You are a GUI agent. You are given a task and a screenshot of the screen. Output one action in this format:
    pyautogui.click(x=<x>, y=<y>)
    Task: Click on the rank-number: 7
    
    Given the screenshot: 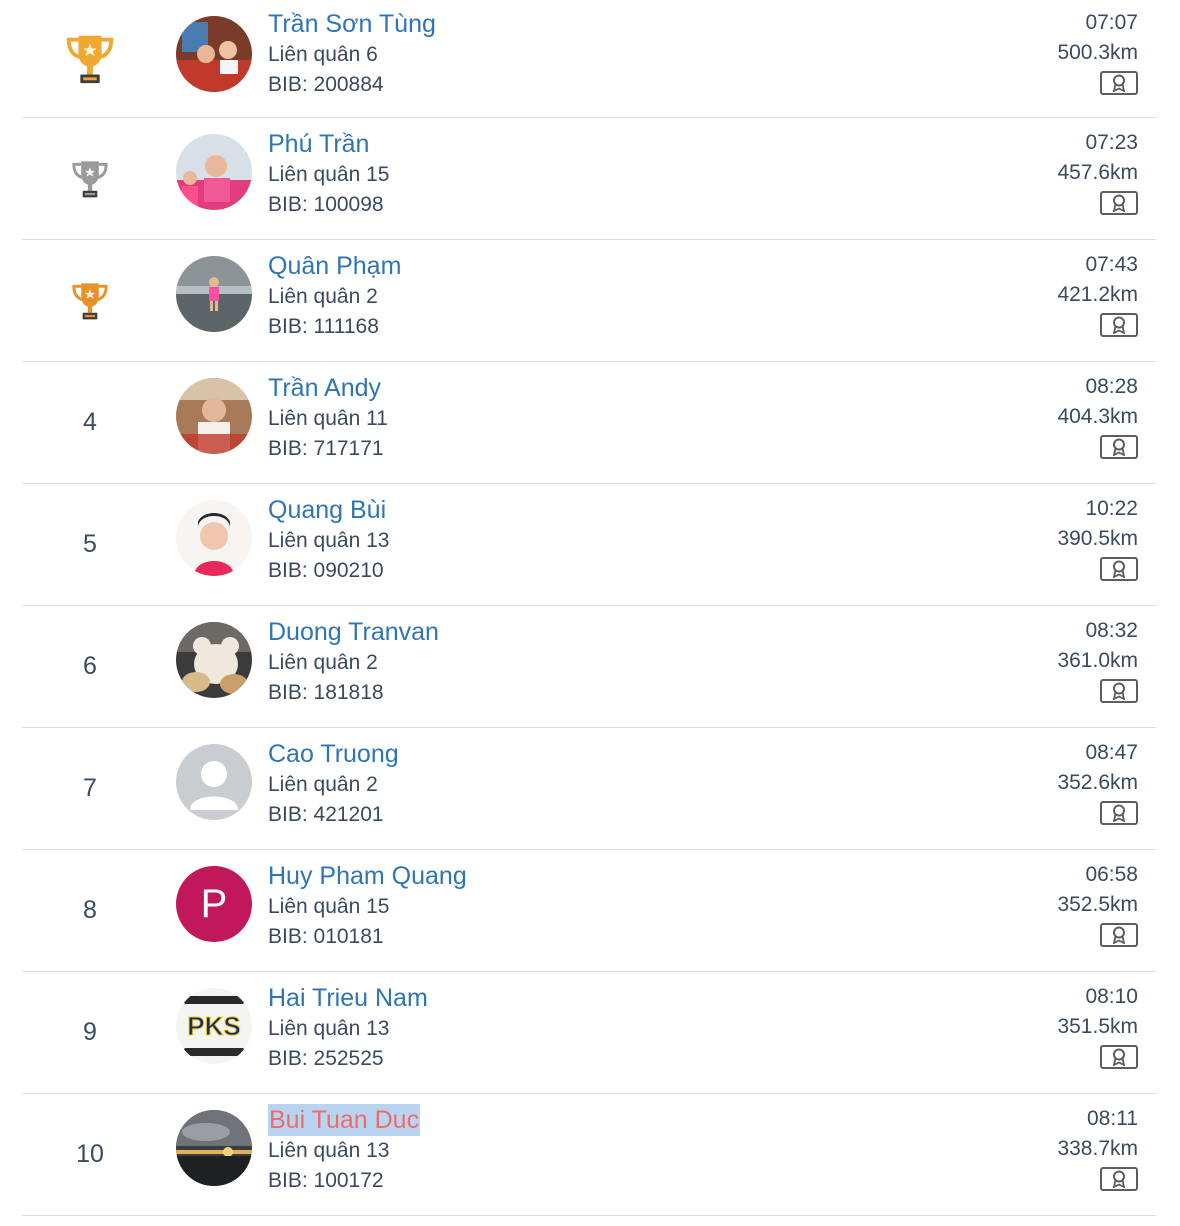 What is the action you would take?
    pyautogui.click(x=90, y=788)
    